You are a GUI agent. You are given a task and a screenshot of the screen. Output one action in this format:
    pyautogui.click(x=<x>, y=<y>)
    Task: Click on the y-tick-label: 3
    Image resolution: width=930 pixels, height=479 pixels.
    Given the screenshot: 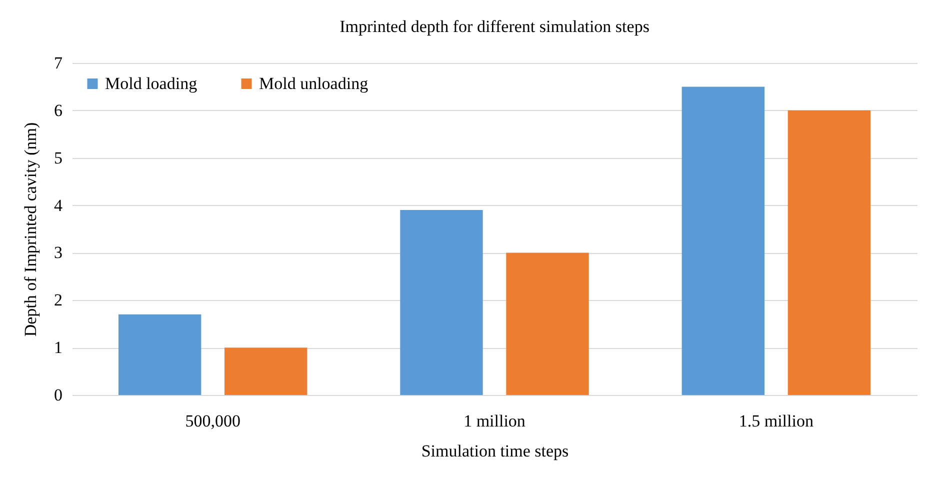 What is the action you would take?
    pyautogui.click(x=58, y=252)
    